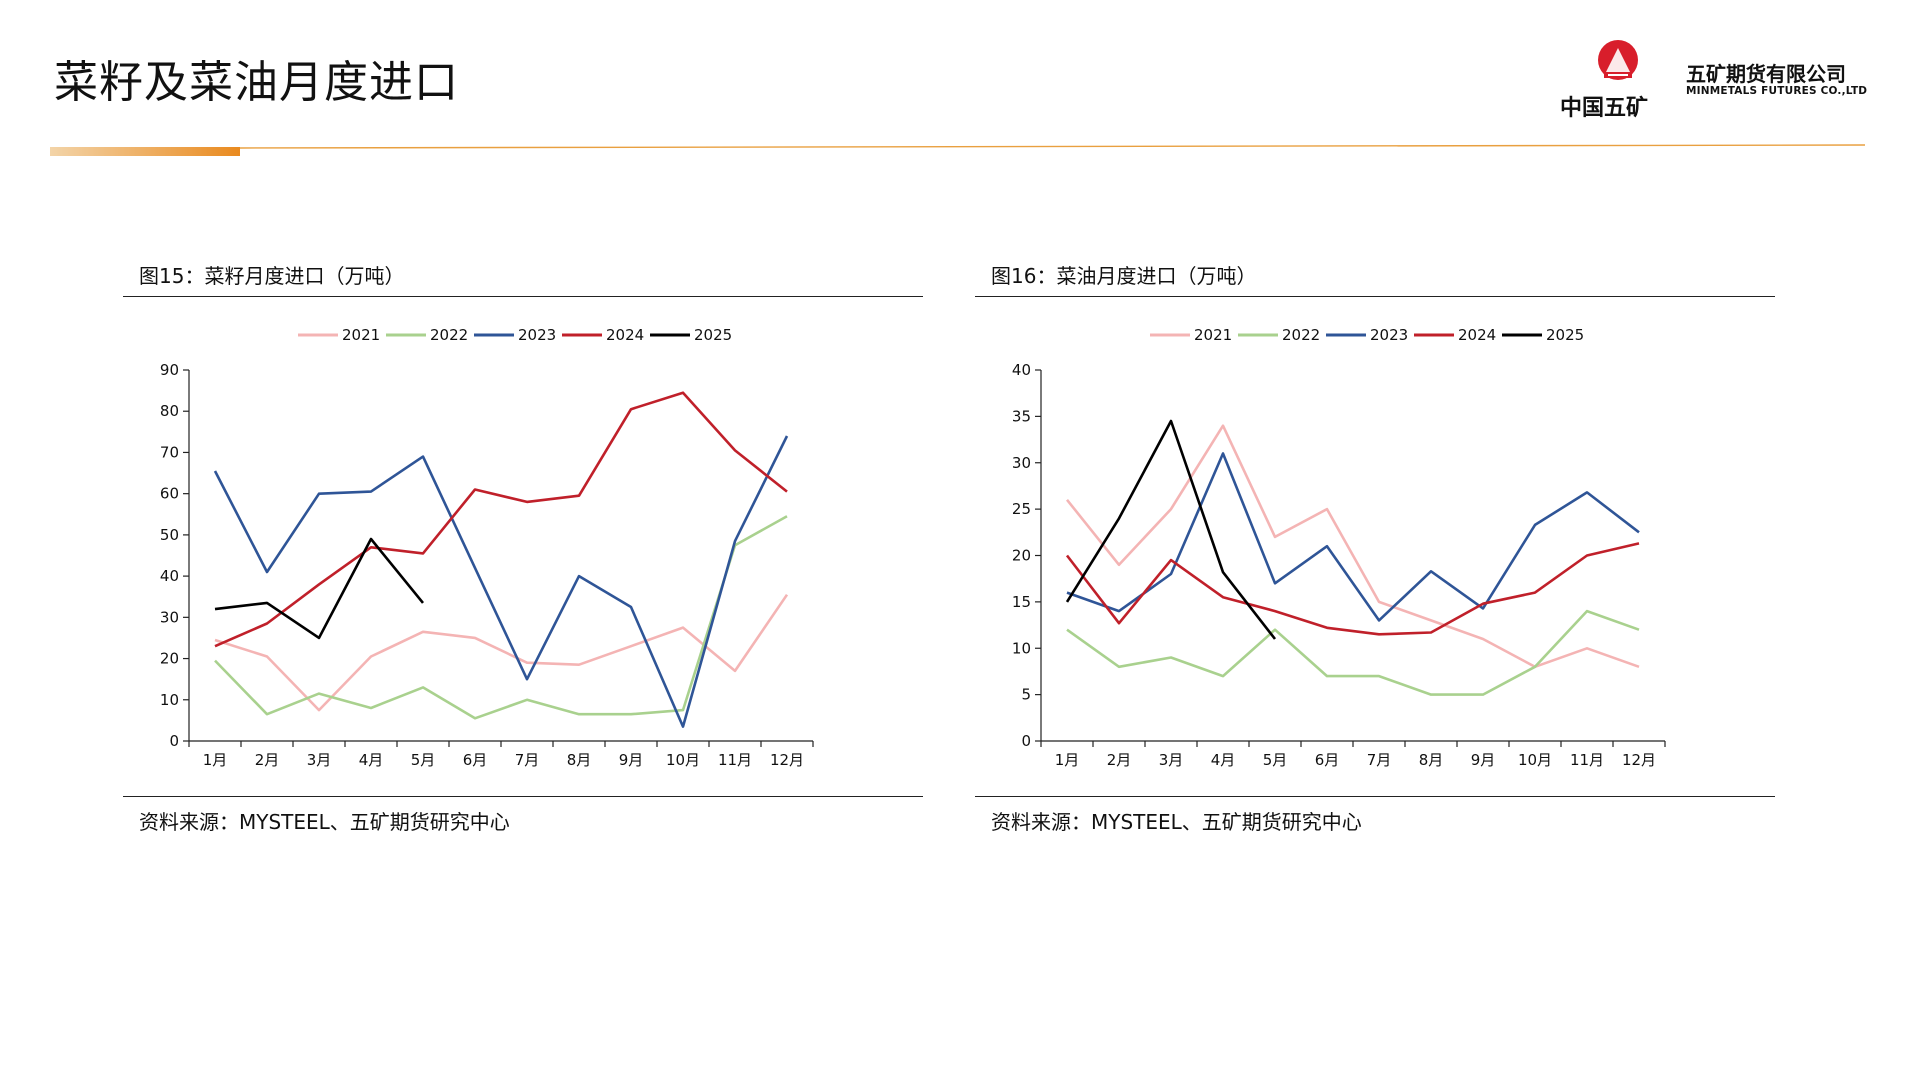 This screenshot has width=1920, height=1080. I want to click on logo-company-cn: 五矿期货有限公司, so click(1766, 74).